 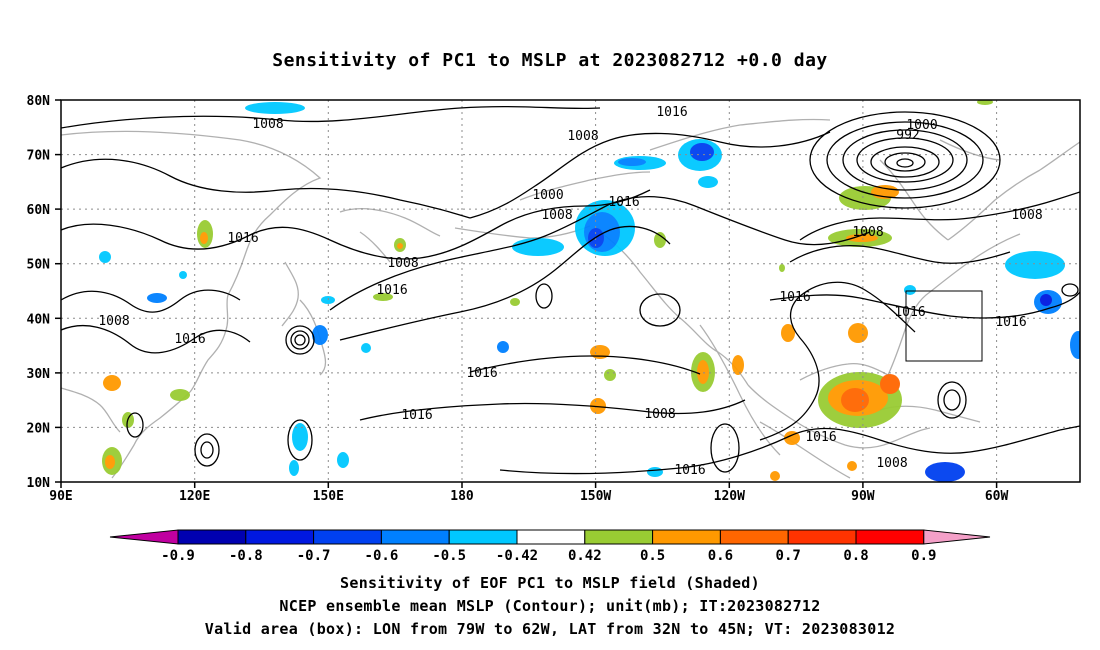 What do you see at coordinates (720, 556) in the screenshot?
I see `colorbar-label: 0.6` at bounding box center [720, 556].